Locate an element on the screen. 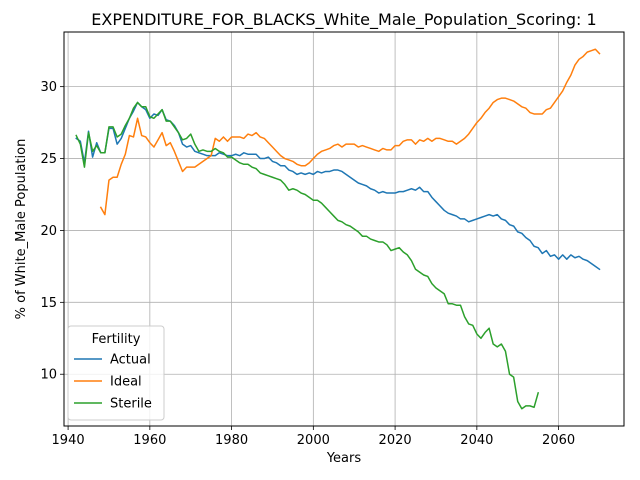 Image resolution: width=640 pixels, height=480 pixels. y-tick-label: 25 is located at coordinates (48, 159).